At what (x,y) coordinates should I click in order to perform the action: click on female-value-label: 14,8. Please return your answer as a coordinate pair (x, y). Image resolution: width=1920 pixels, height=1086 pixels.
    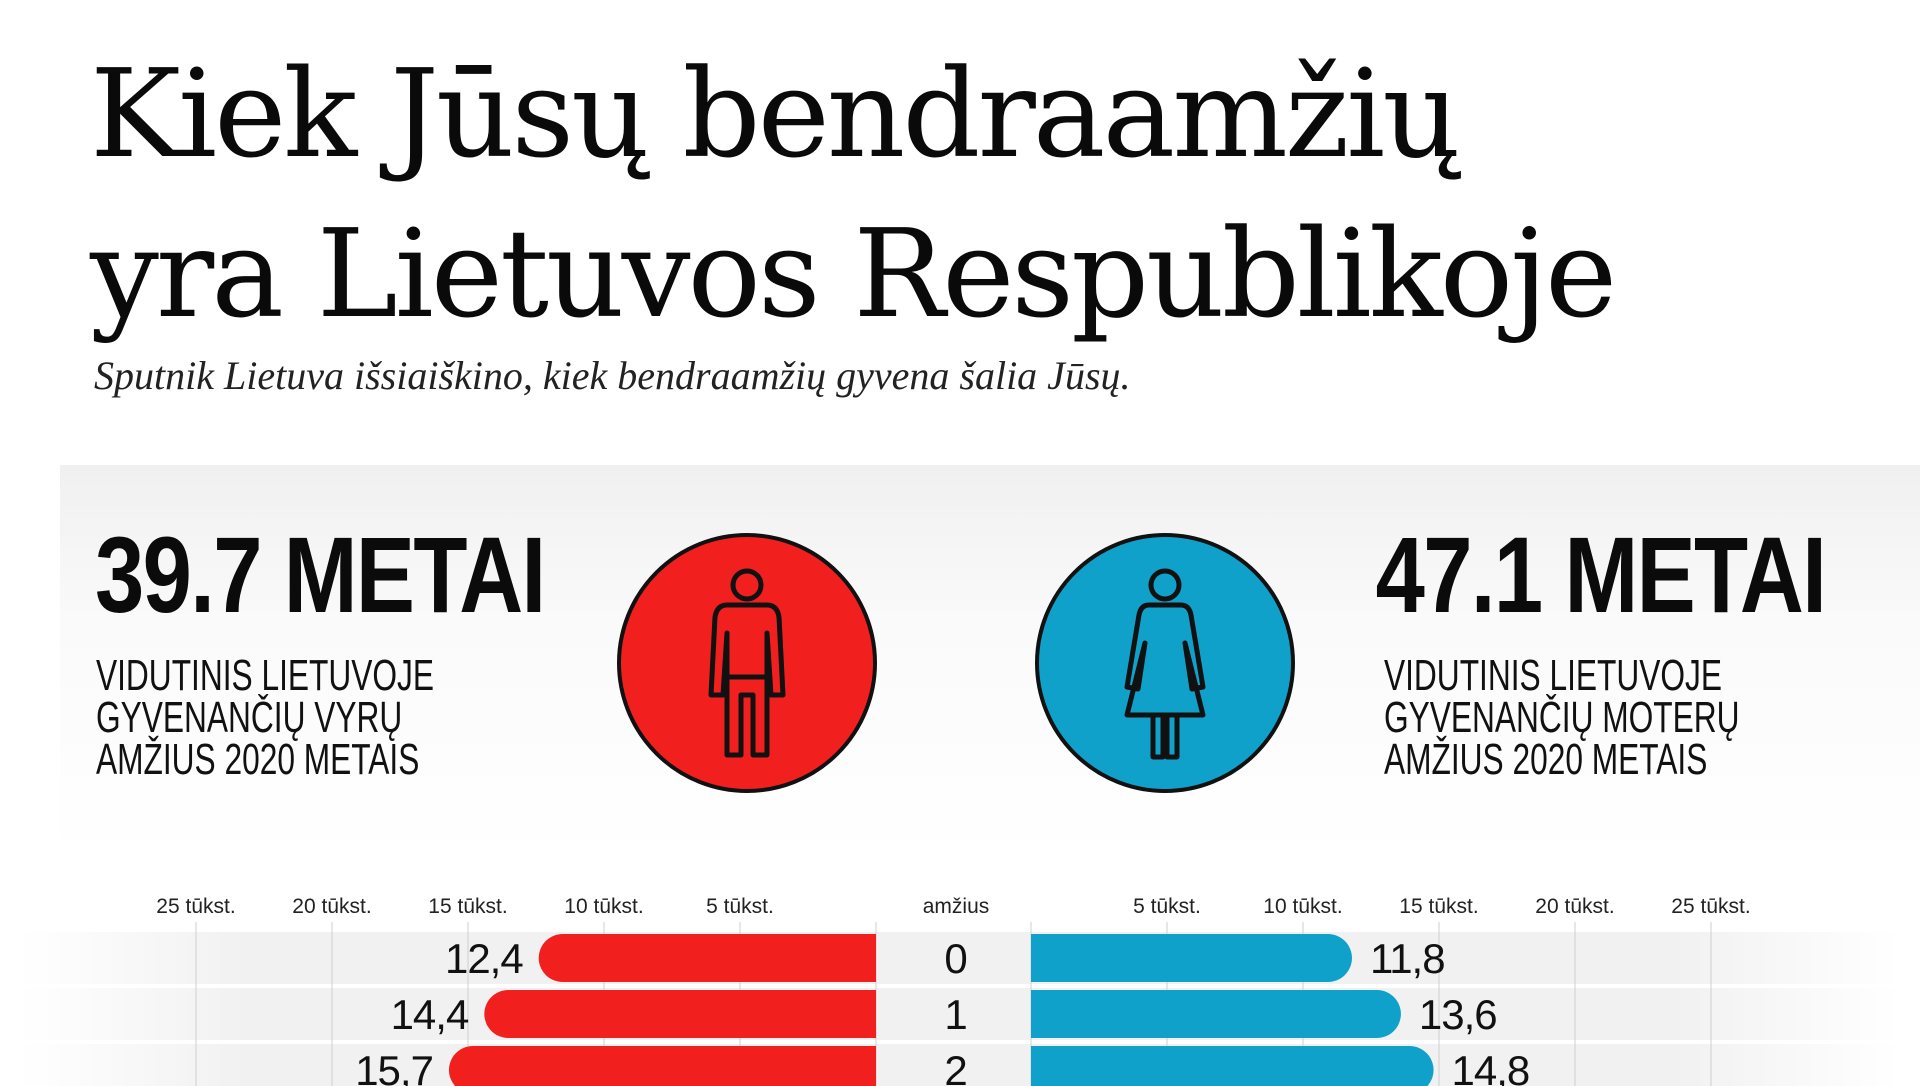
    Looking at the image, I should click on (1491, 1066).